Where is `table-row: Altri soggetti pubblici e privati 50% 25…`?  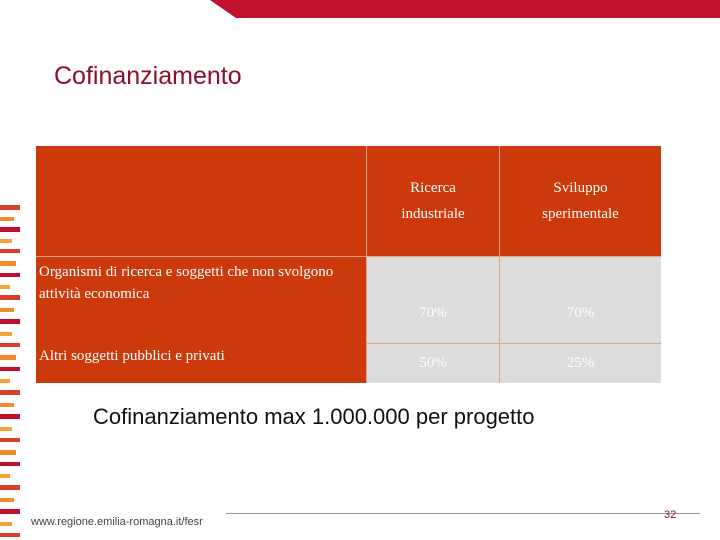 table-row: Altri soggetti pubblici e privati 50% 25… is located at coordinates (348, 362).